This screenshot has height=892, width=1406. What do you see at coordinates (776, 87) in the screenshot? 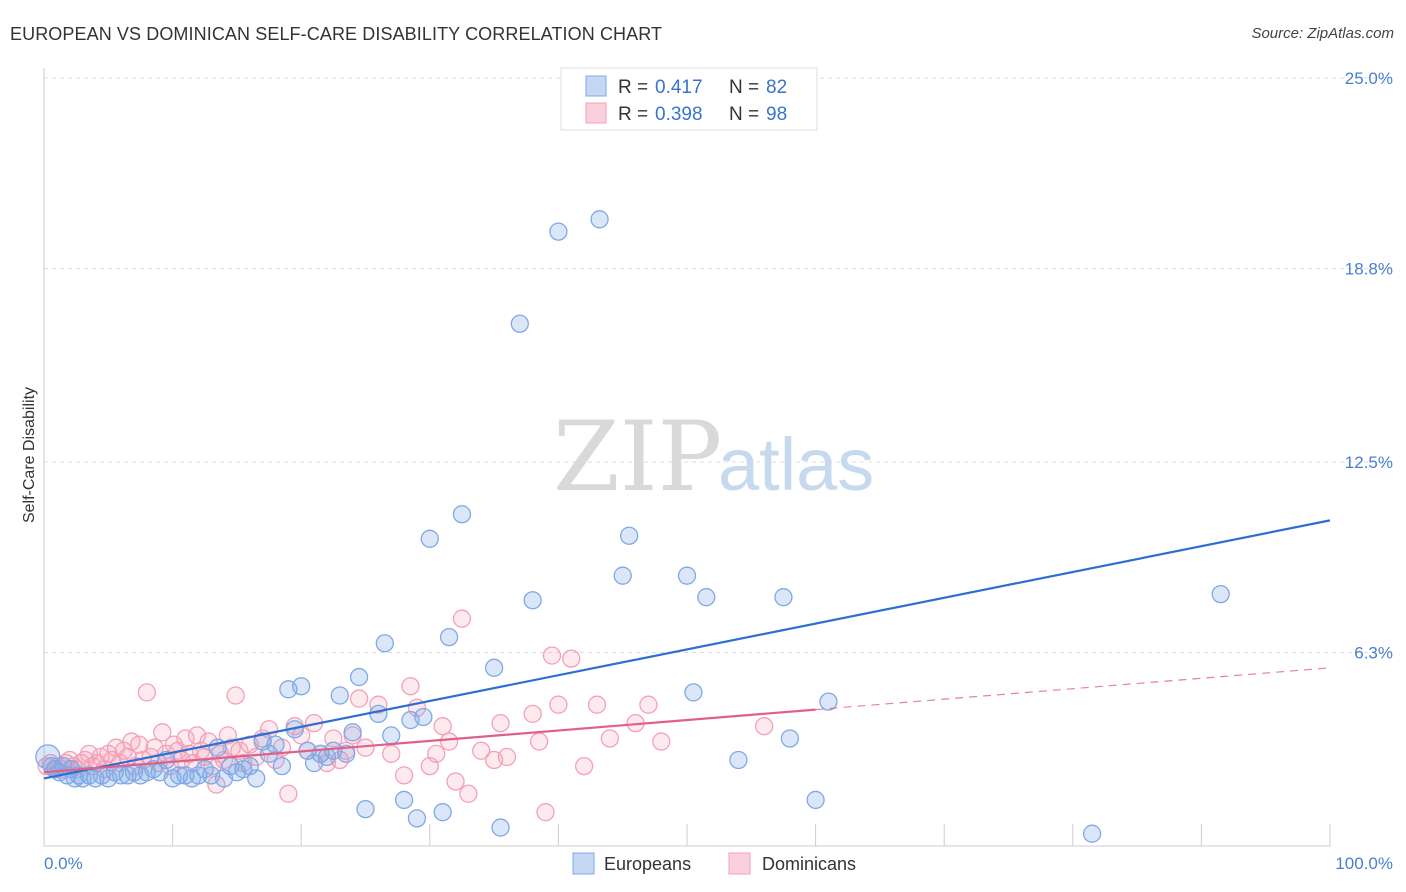
I see `legend-n-europeans: 82` at bounding box center [776, 87].